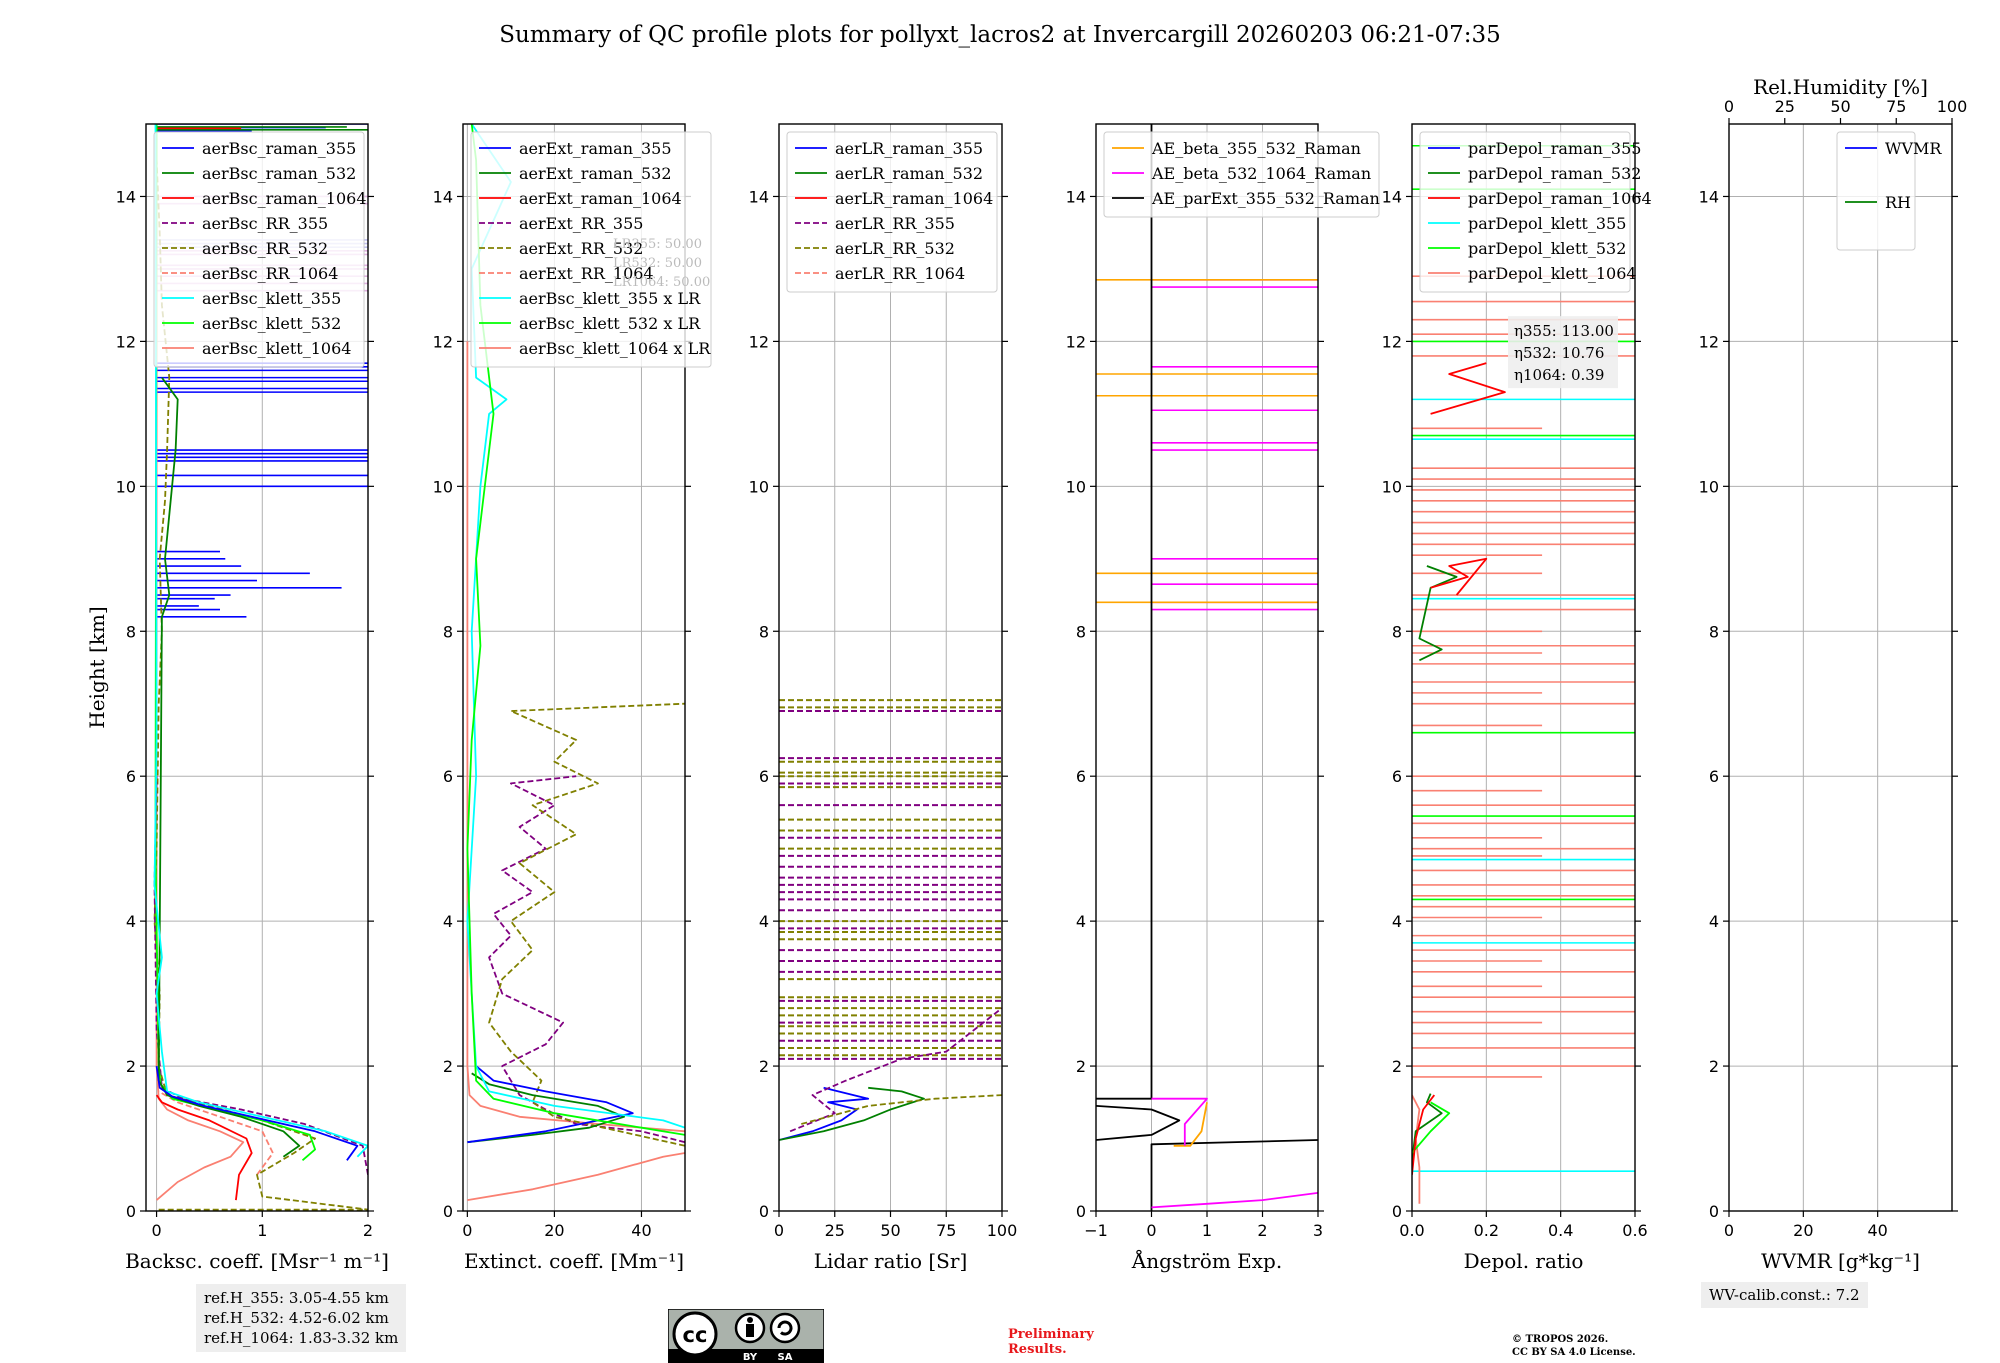 The image size is (2000, 1363). What do you see at coordinates (301, 1338) in the screenshot?
I see `ref-height-1064: ref.H_1064: 1.83-3.32 km` at bounding box center [301, 1338].